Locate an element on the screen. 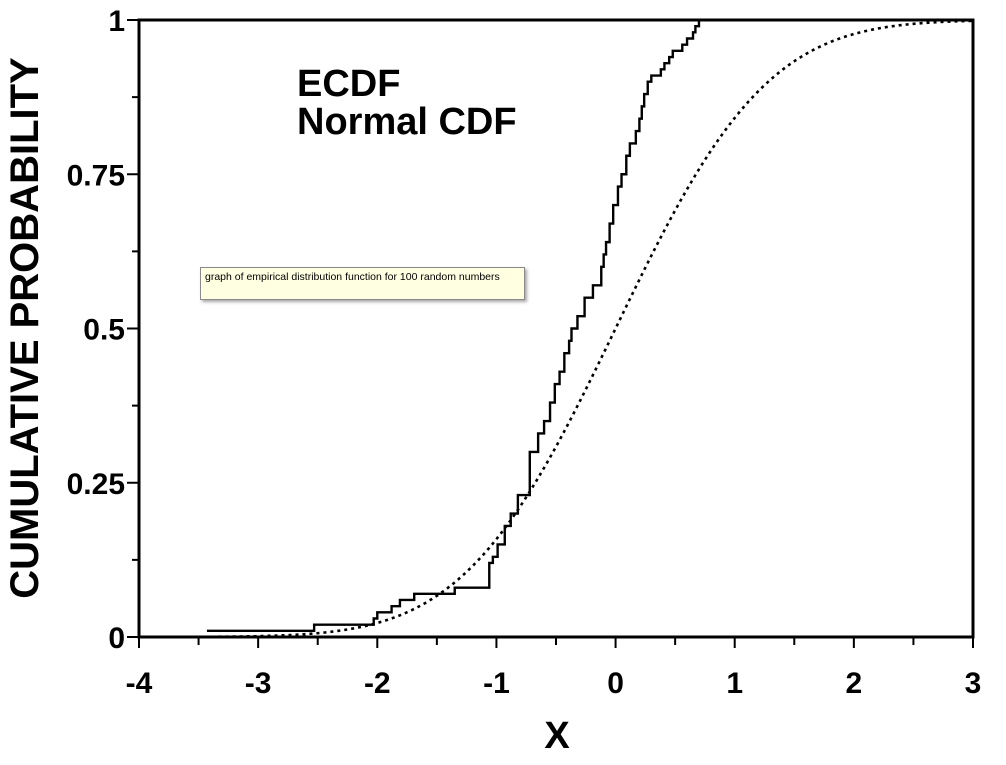 This screenshot has width=1006, height=765. x-tick-label: 1 is located at coordinates (734, 683).